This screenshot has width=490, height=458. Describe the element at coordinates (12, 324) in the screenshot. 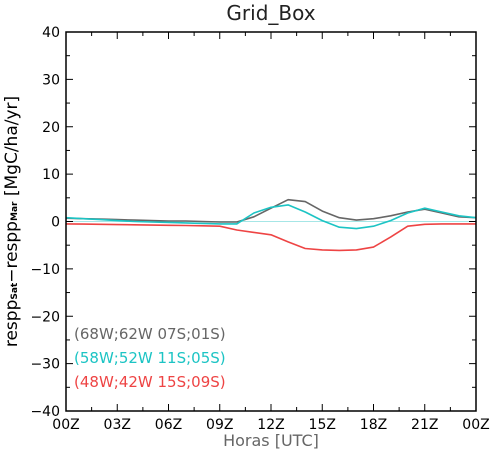

I see `y-label-part1: respp` at that location.